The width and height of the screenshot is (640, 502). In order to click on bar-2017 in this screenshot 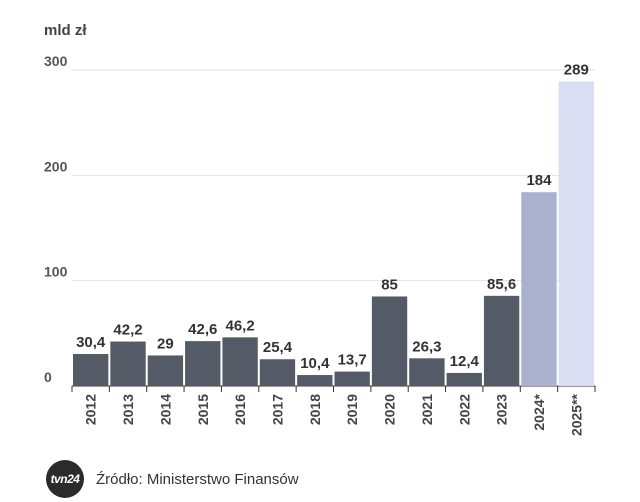, I will do `click(277, 372)`.